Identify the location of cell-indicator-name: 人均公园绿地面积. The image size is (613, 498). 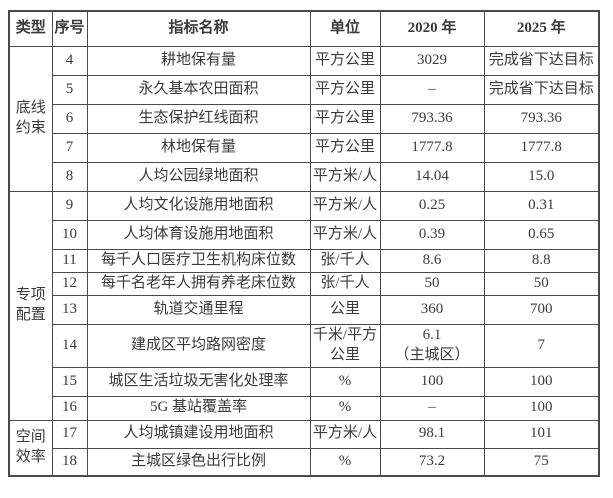
(198, 176).